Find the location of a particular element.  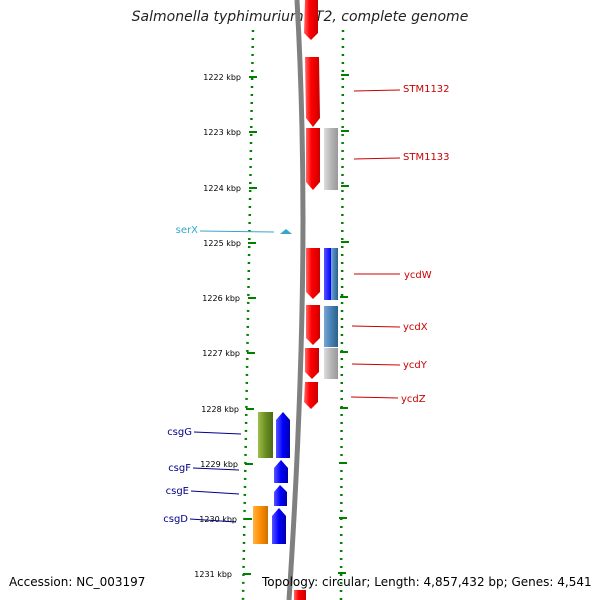

tick-label: 1222 kbp is located at coordinates (222, 77).